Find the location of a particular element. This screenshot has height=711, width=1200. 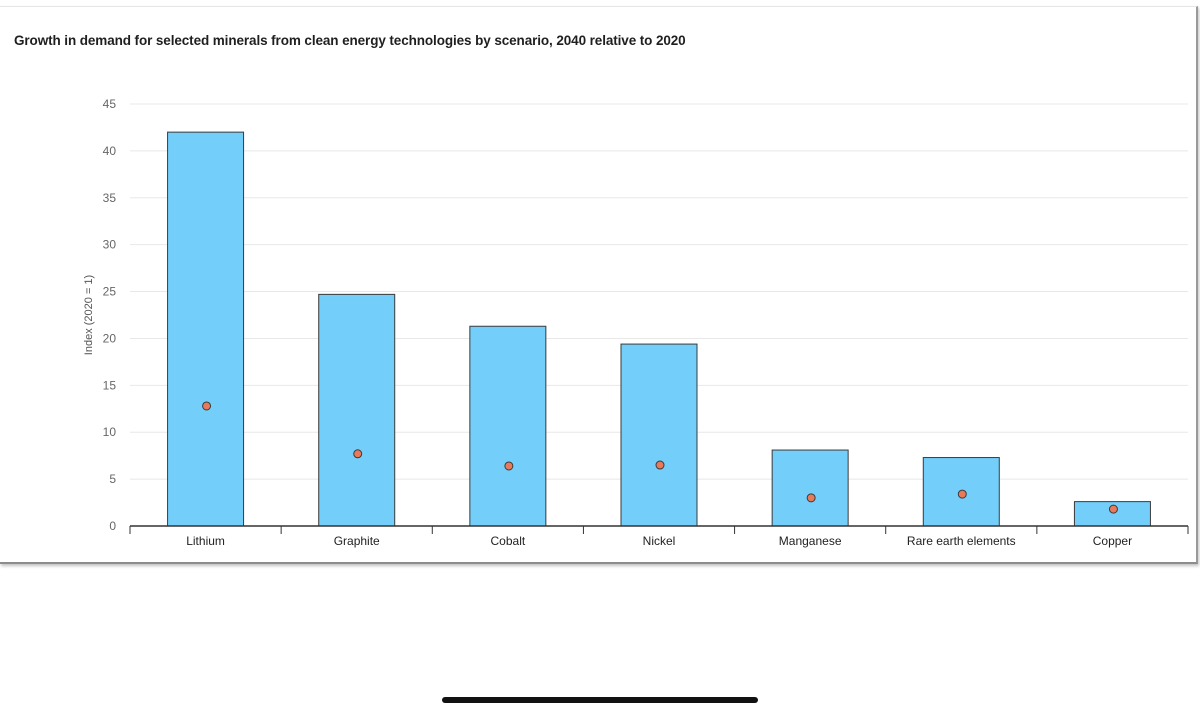

point-copper is located at coordinates (1113, 509).